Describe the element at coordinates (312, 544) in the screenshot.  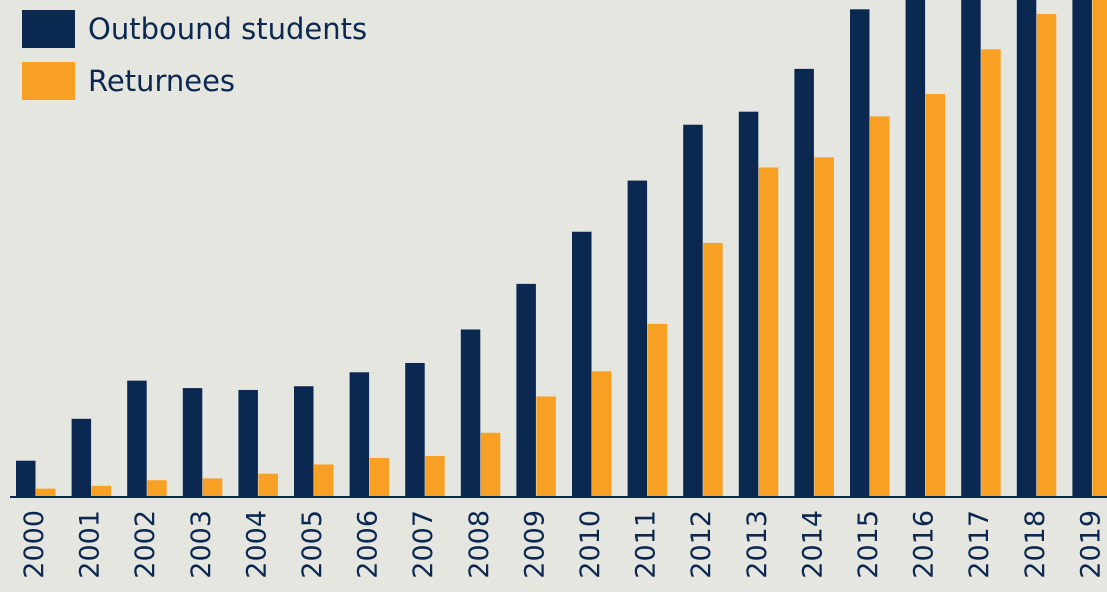
I see `x-tick-label: 2005` at that location.